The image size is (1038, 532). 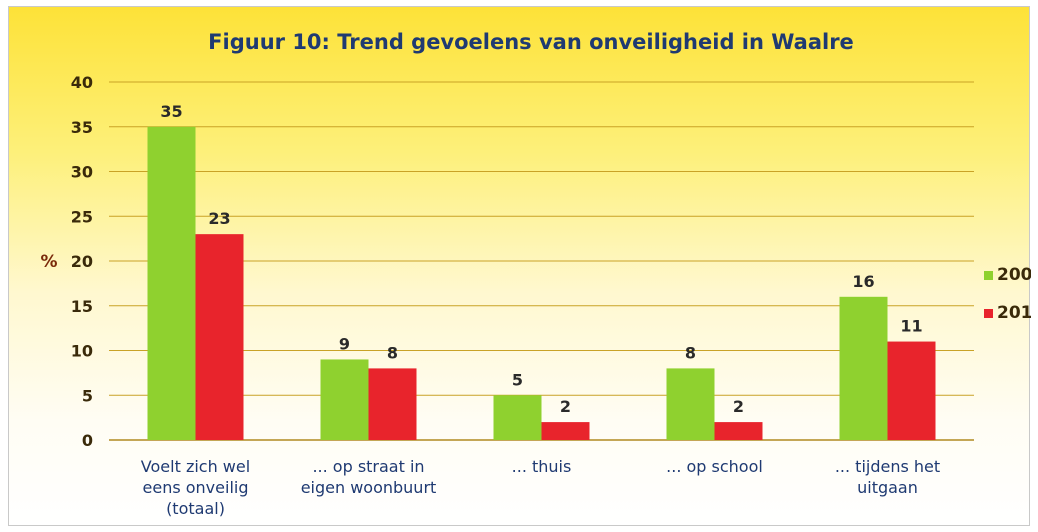 What do you see at coordinates (887, 477) in the screenshot?
I see `category-label: ... tijdens het uitgaan` at bounding box center [887, 477].